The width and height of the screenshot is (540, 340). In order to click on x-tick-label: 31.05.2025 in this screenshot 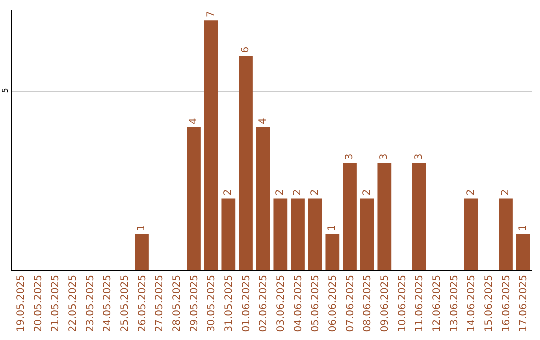, I will do `click(229, 303)`.